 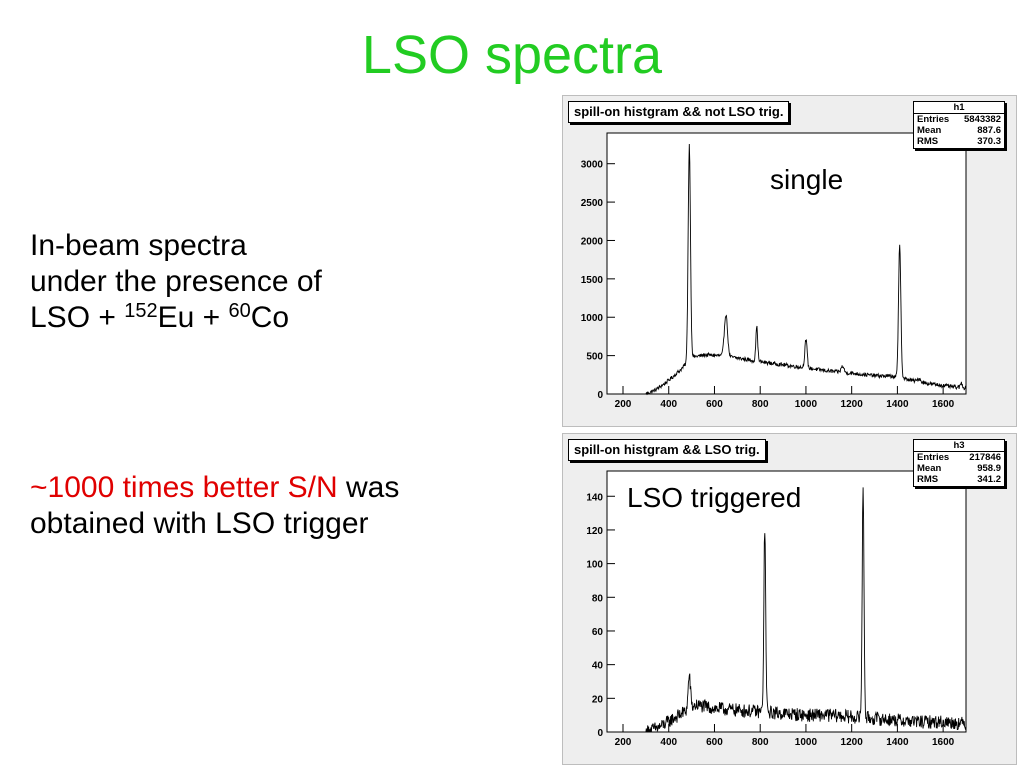 I want to click on y-tick-label: 2500, so click(x=592, y=203).